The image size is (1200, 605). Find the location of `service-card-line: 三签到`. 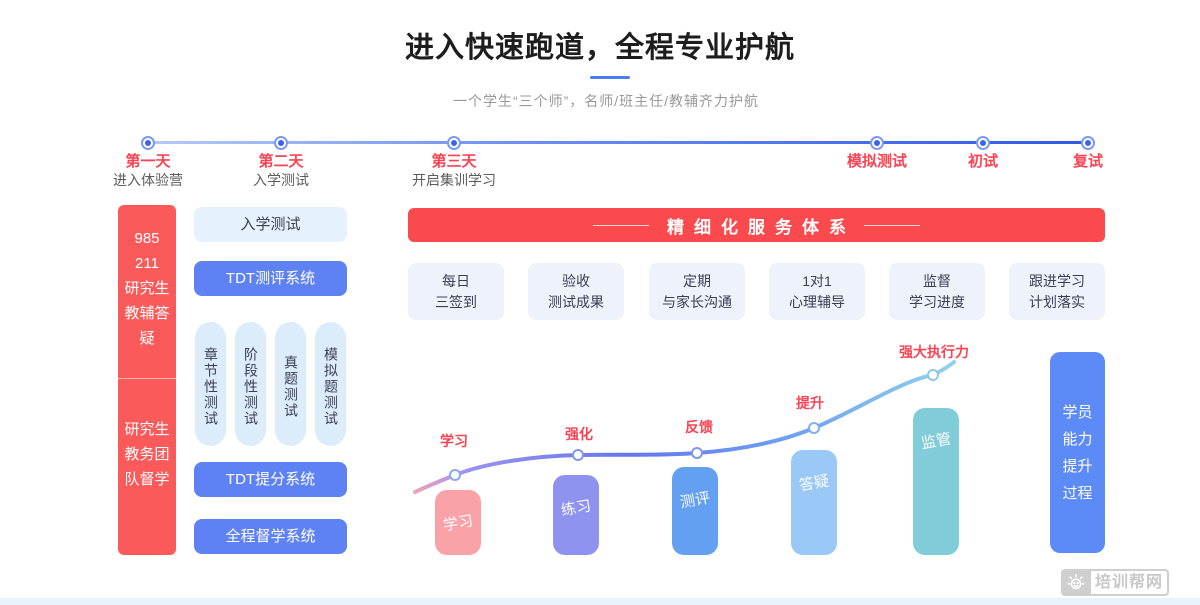

service-card-line: 三签到 is located at coordinates (456, 301).